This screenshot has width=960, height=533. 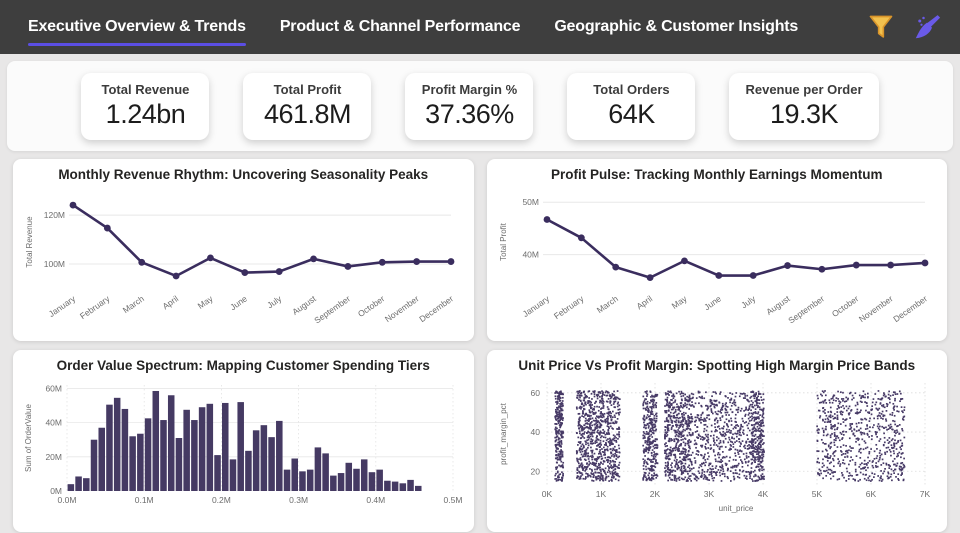 What do you see at coordinates (530, 202) in the screenshot?
I see `svg-text: 50M` at bounding box center [530, 202].